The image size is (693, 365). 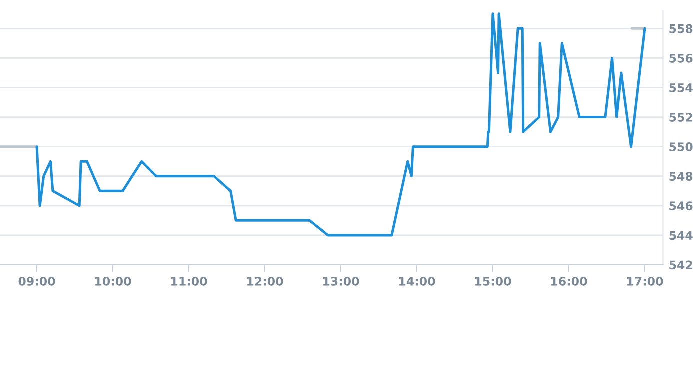 What do you see at coordinates (681, 88) in the screenshot?
I see `y-tick-label: 554` at bounding box center [681, 88].